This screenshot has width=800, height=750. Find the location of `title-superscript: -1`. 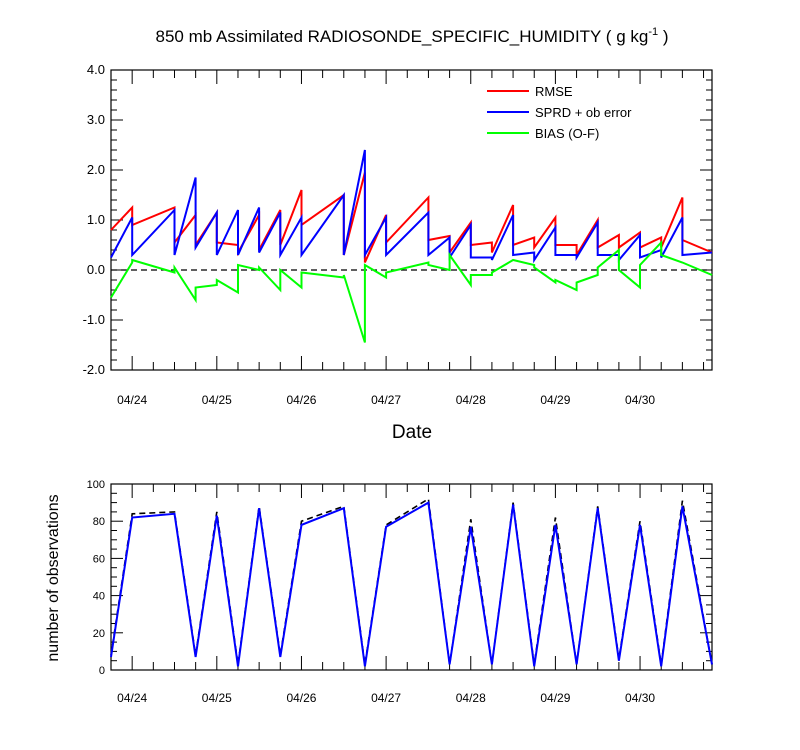

title-superscript: -1 is located at coordinates (653, 32).